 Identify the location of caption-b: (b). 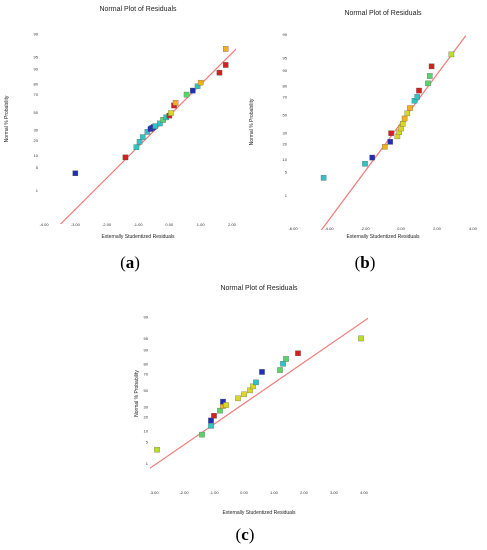
(365, 262).